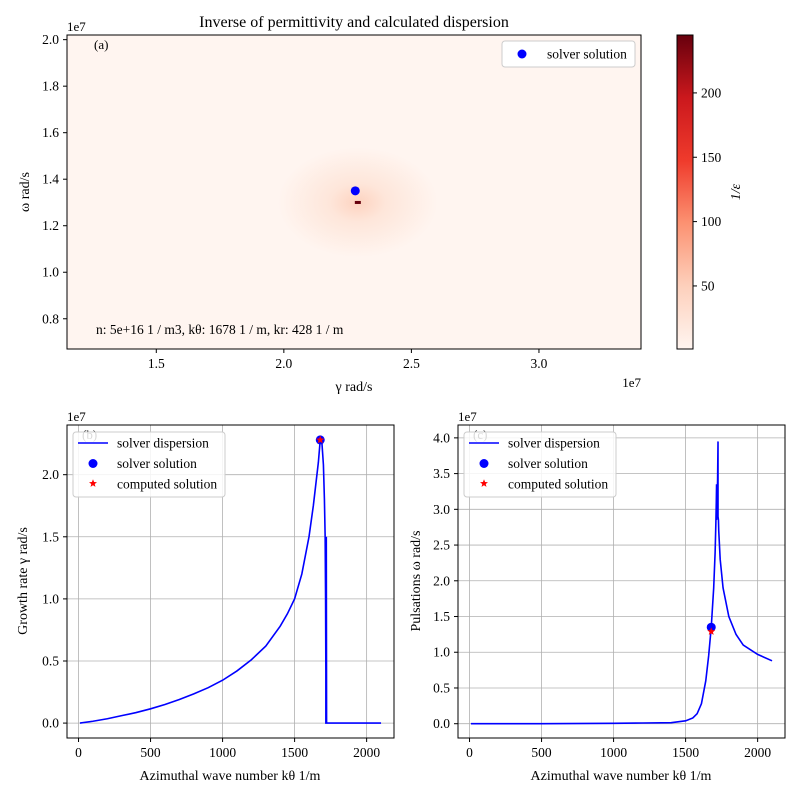 The width and height of the screenshot is (800, 800). I want to click on x-ticks: 1.5 2.0 2.5 3.0, so click(348, 360).